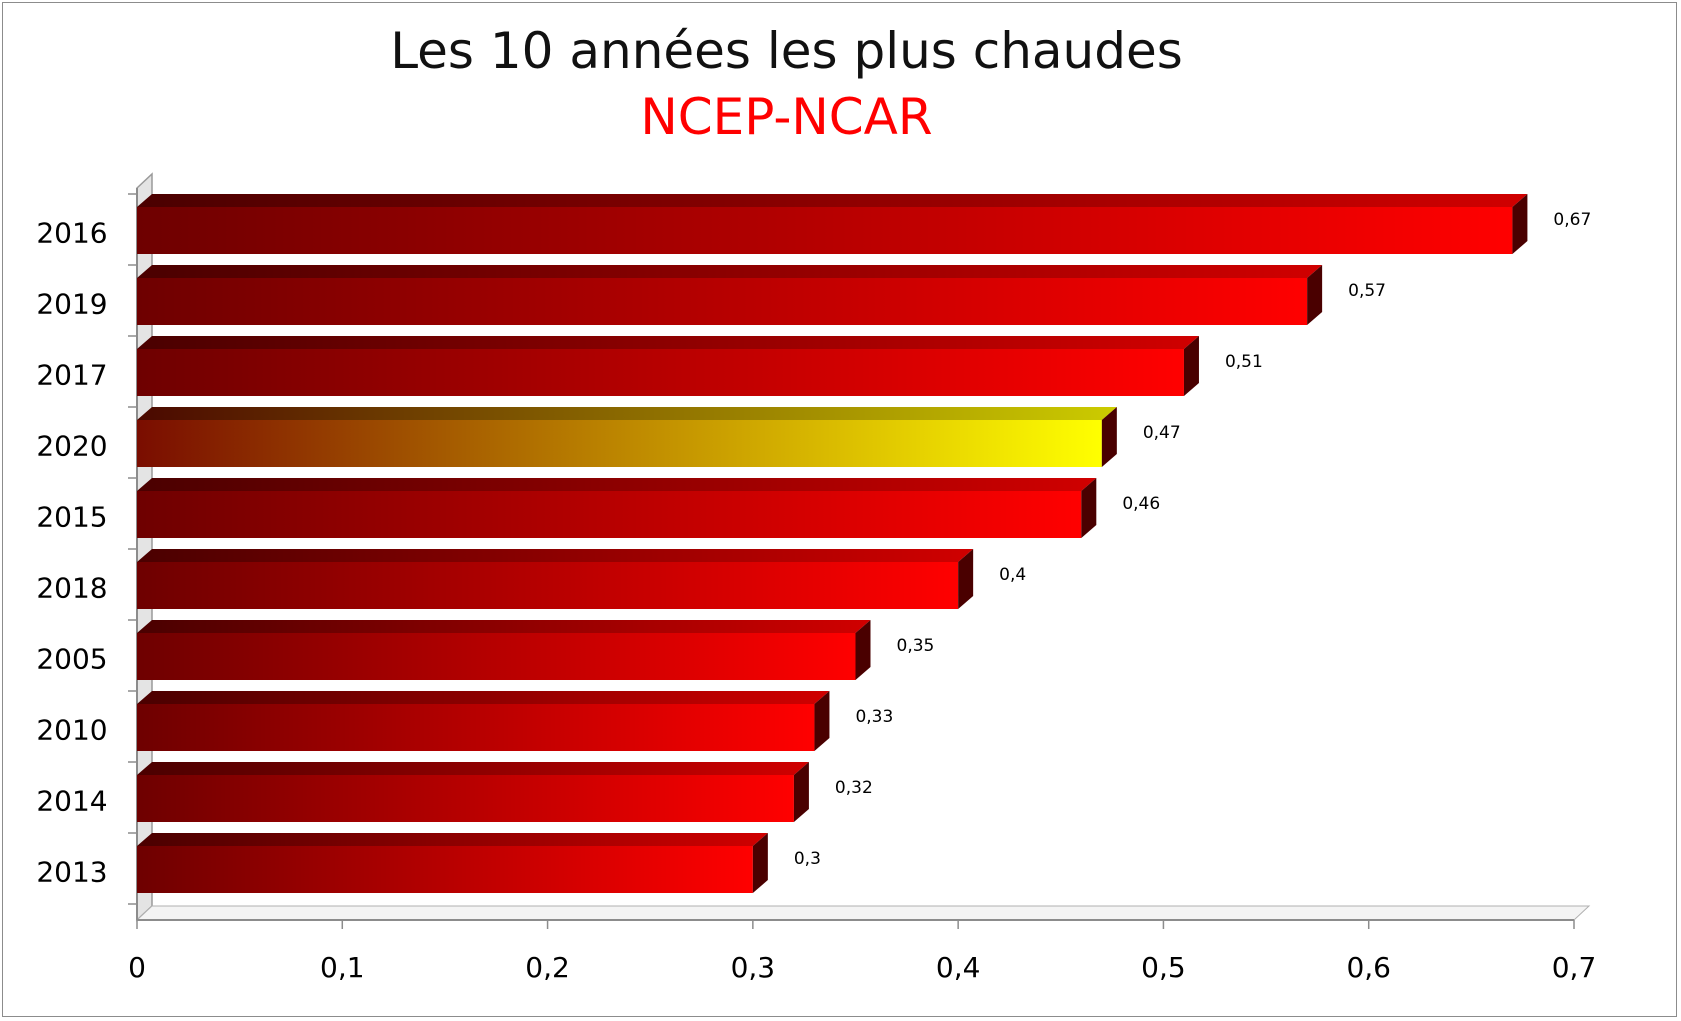 Image resolution: width=1681 pixels, height=1021 pixels. What do you see at coordinates (71, 446) in the screenshot?
I see `category-label-2020: 2020` at bounding box center [71, 446].